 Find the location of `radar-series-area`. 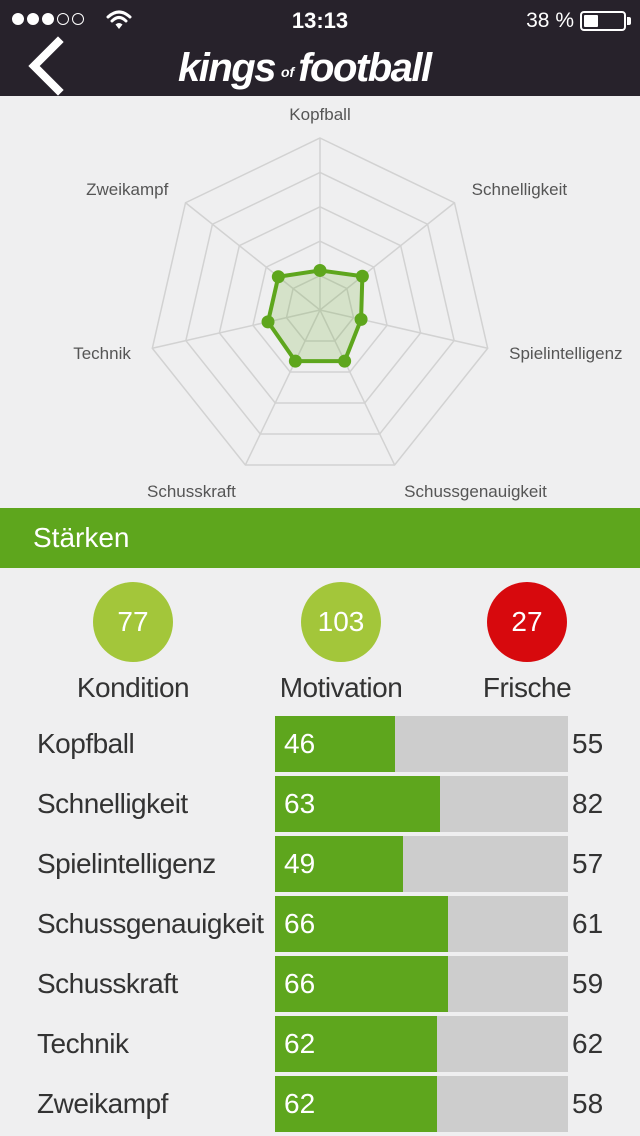

radar-series-area is located at coordinates (315, 316).